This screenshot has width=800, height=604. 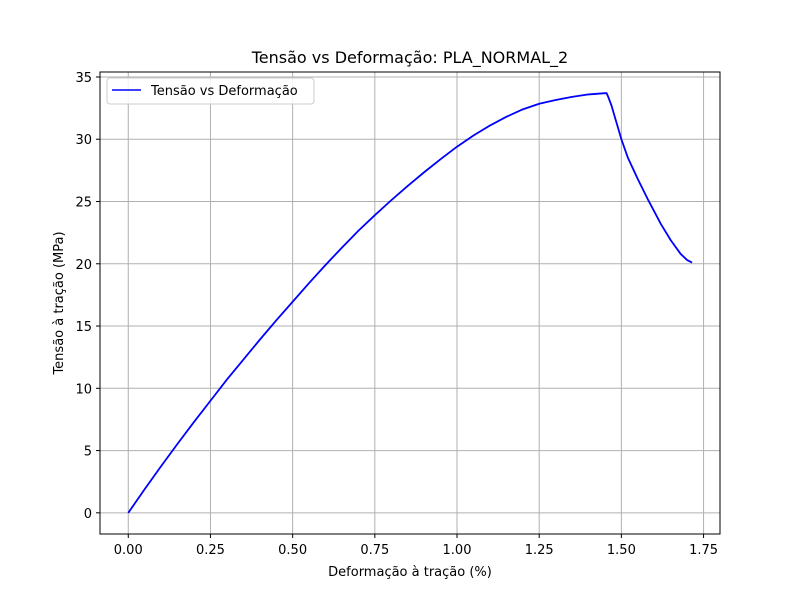 What do you see at coordinates (539, 550) in the screenshot?
I see `x-tick-label: 1.25` at bounding box center [539, 550].